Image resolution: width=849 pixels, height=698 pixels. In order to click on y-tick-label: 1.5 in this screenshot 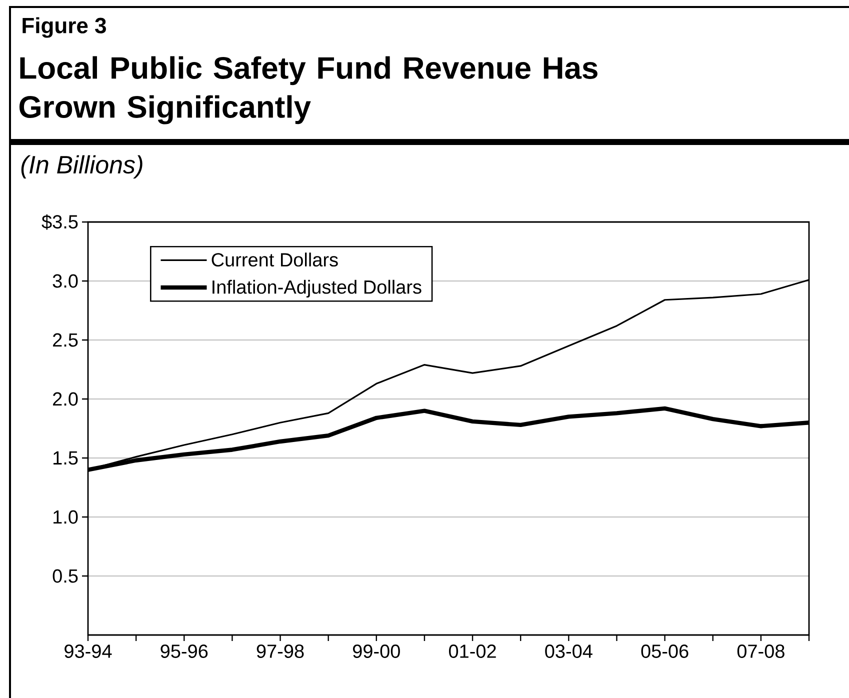, I will do `click(66, 458)`.